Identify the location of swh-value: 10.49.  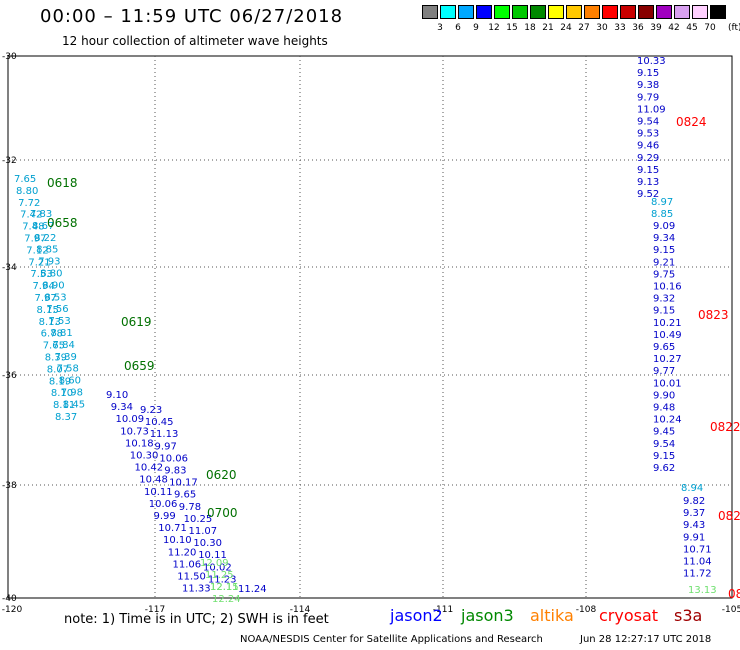
(667, 335).